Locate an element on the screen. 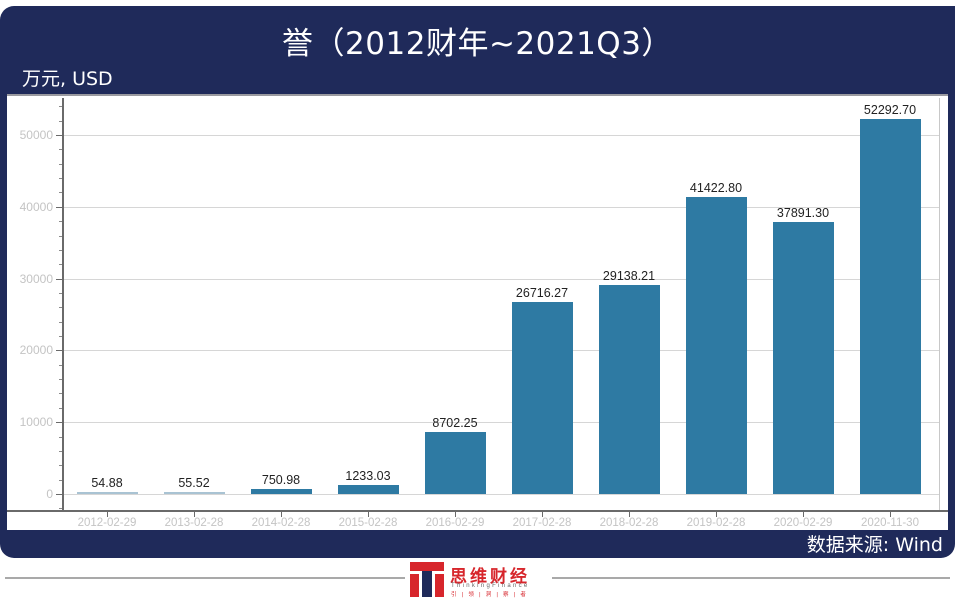 This screenshot has width=955, height=598. bar-value-label: 52292.70 is located at coordinates (890, 109).